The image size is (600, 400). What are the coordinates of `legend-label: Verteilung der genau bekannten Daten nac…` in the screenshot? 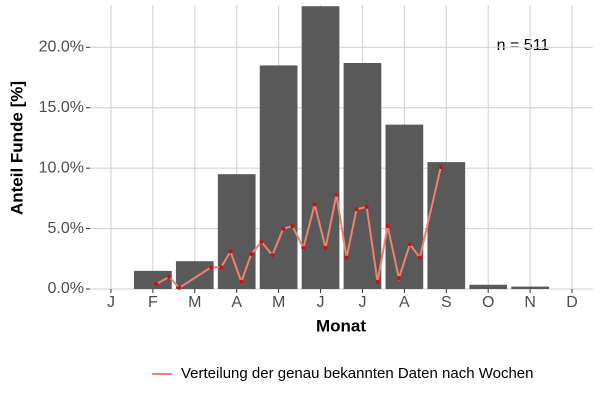 It's located at (357, 373).